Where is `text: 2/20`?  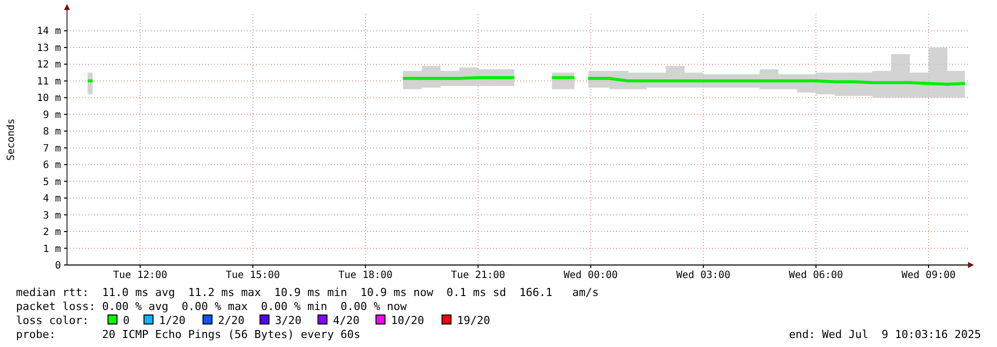 text: 2/20 is located at coordinates (231, 320).